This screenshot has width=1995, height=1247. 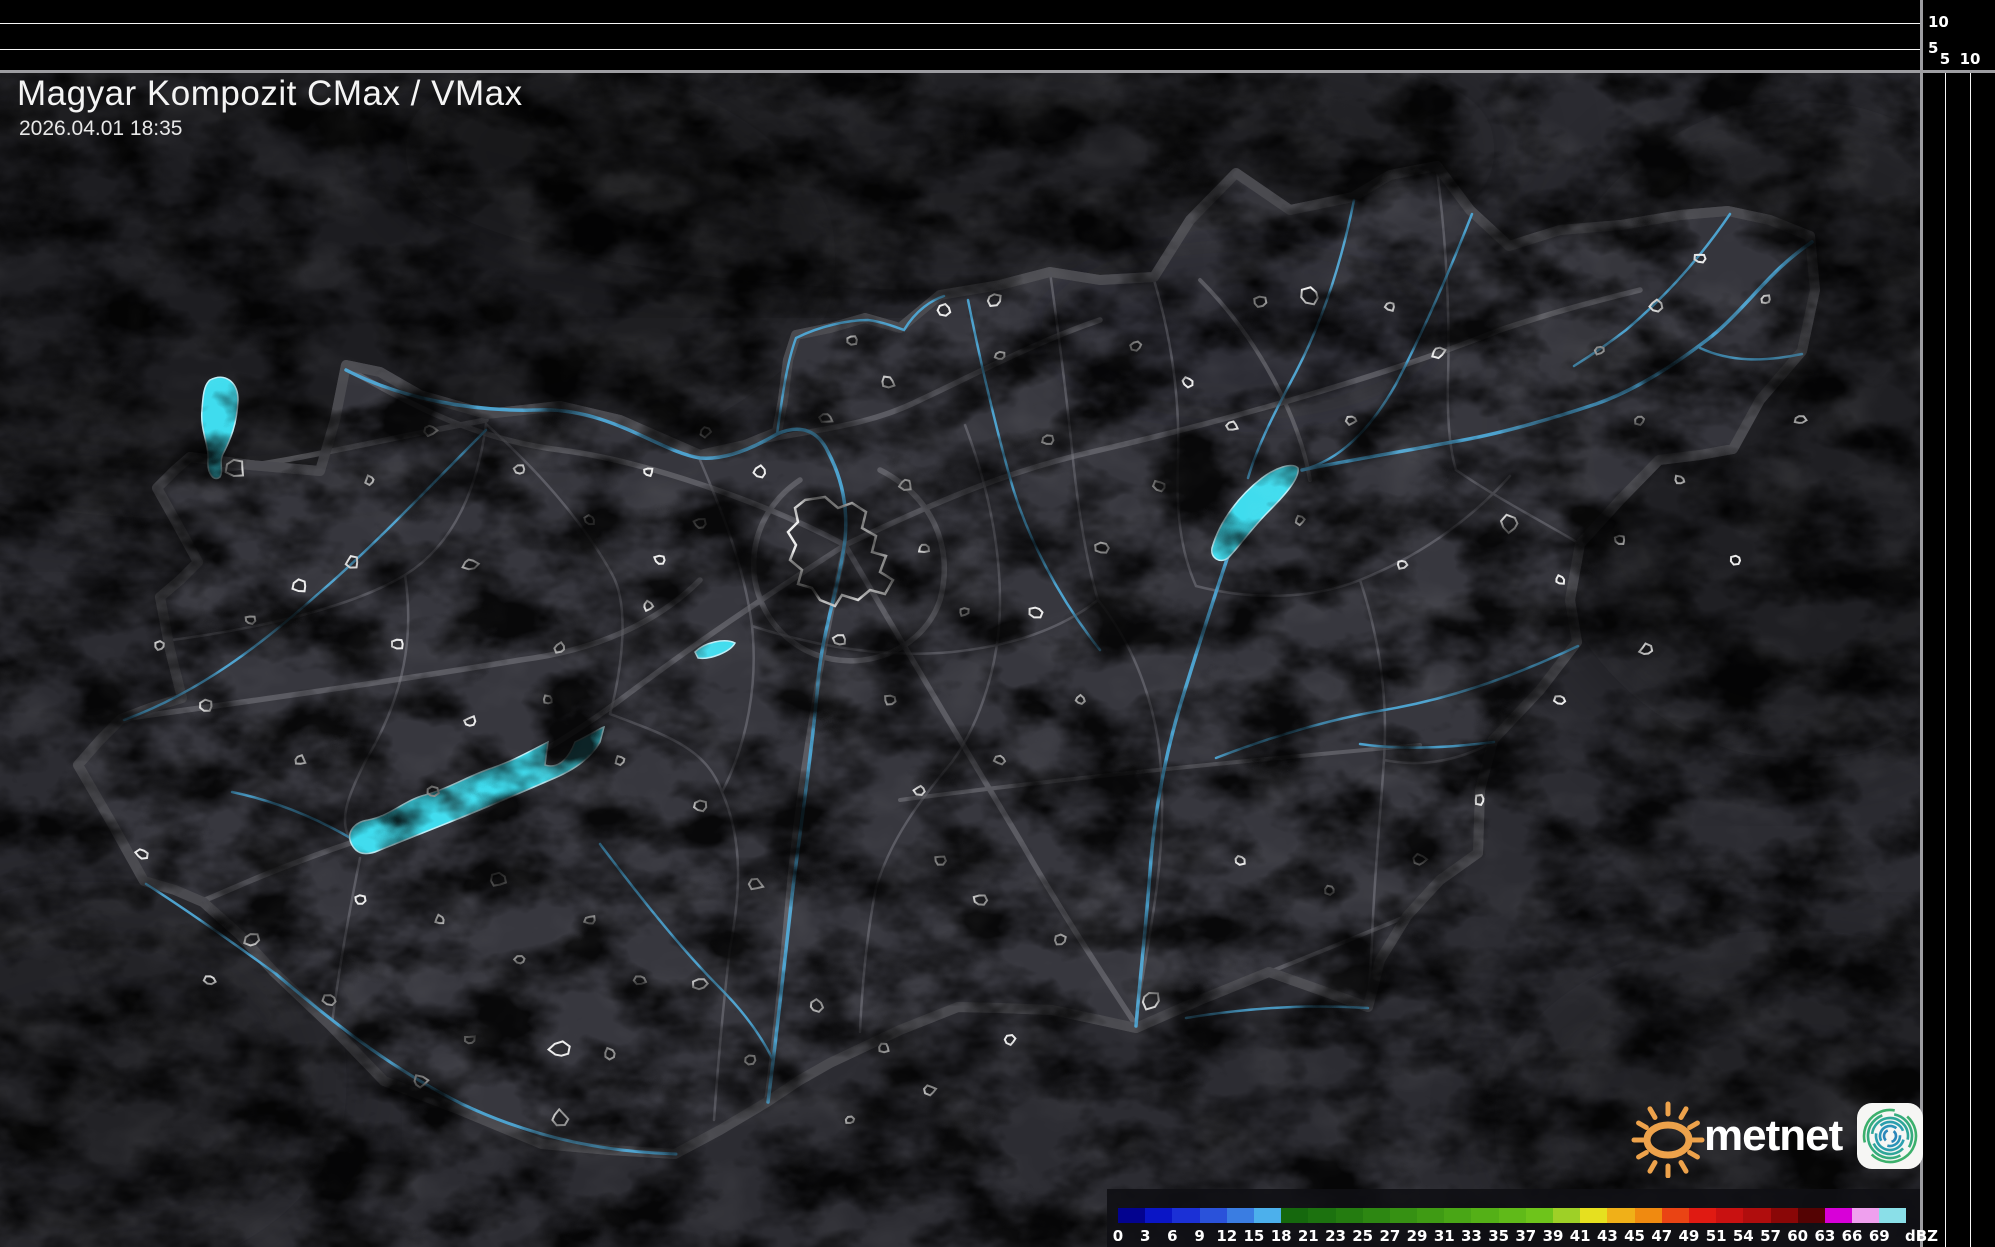 What do you see at coordinates (1752, 1226) in the screenshot?
I see `dbz-cell-54: 54` at bounding box center [1752, 1226].